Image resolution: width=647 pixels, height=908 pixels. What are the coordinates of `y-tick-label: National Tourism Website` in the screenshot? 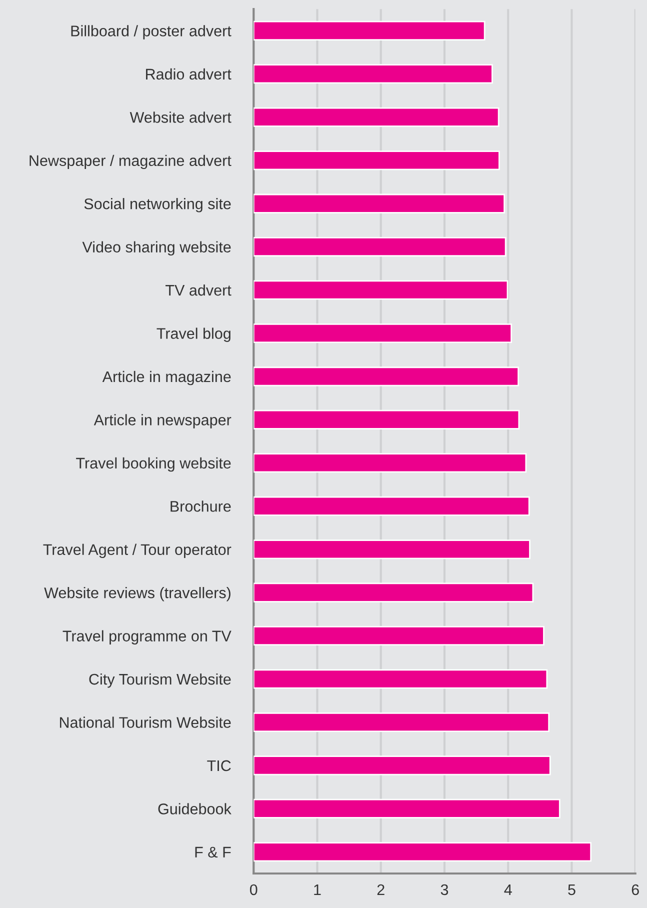 It's located at (145, 722).